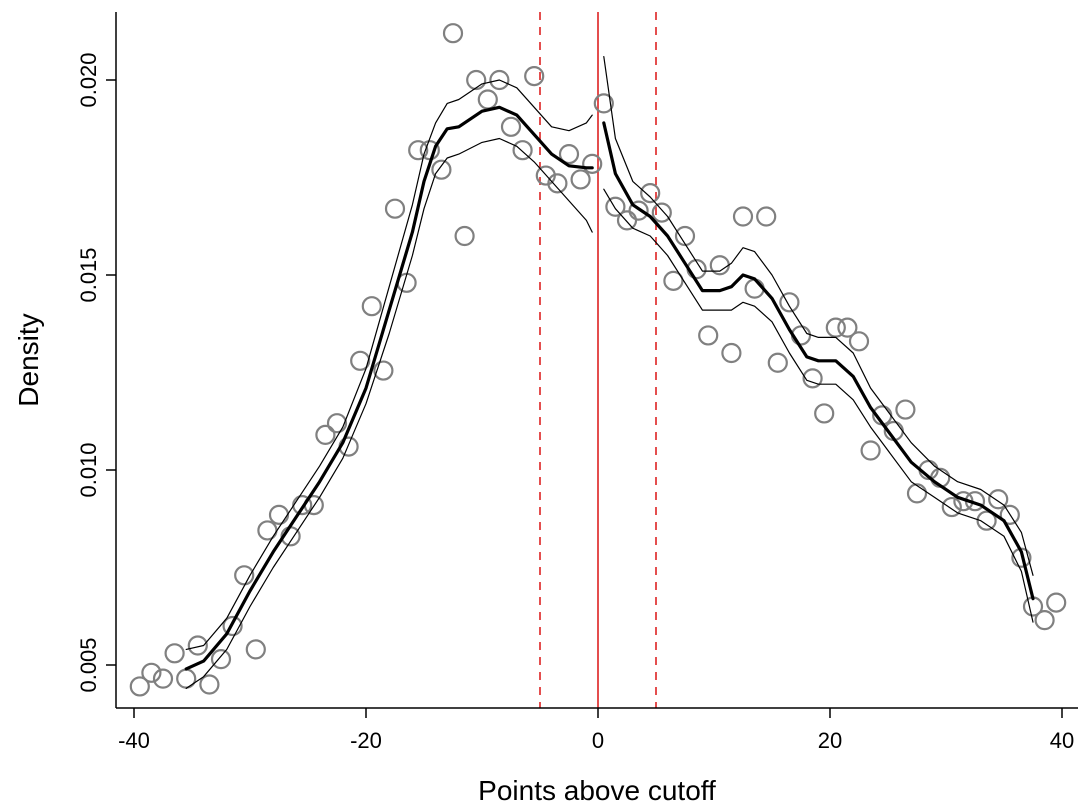  What do you see at coordinates (366, 740) in the screenshot?
I see `x-tick-label: -20` at bounding box center [366, 740].